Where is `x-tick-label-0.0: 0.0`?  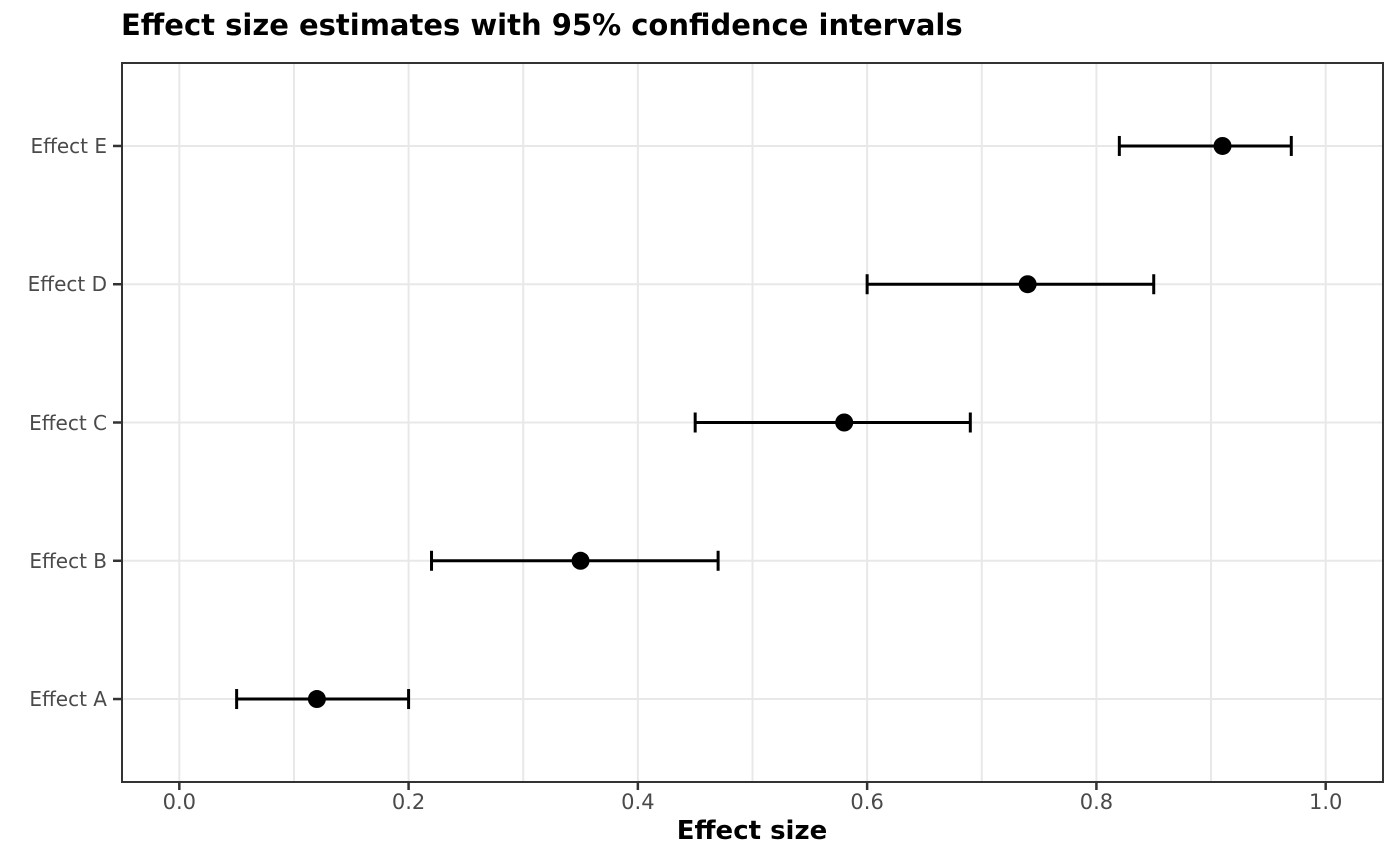 x-tick-label-0.0: 0.0 is located at coordinates (179, 802).